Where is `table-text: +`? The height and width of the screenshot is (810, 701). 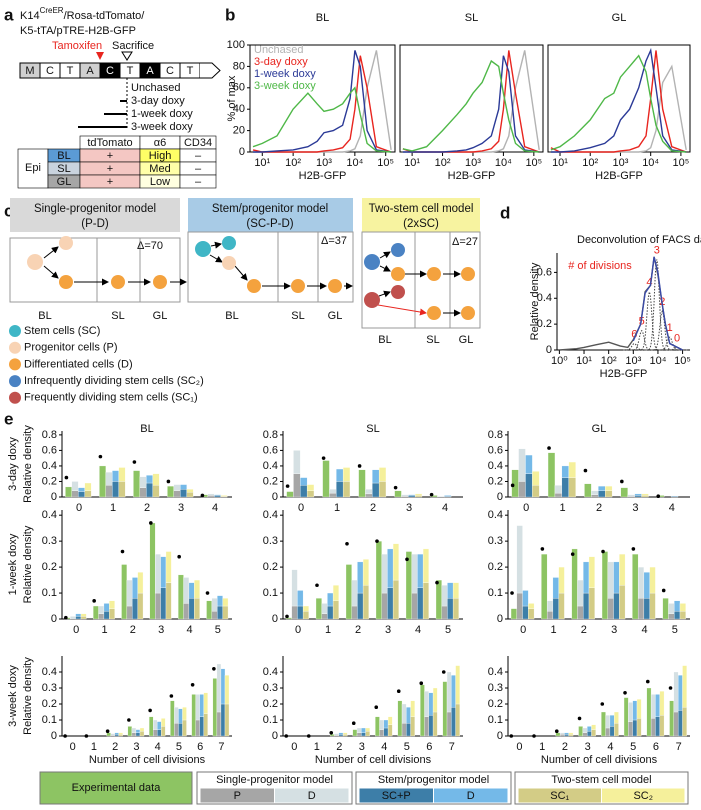
table-text: + is located at coordinates (110, 169).